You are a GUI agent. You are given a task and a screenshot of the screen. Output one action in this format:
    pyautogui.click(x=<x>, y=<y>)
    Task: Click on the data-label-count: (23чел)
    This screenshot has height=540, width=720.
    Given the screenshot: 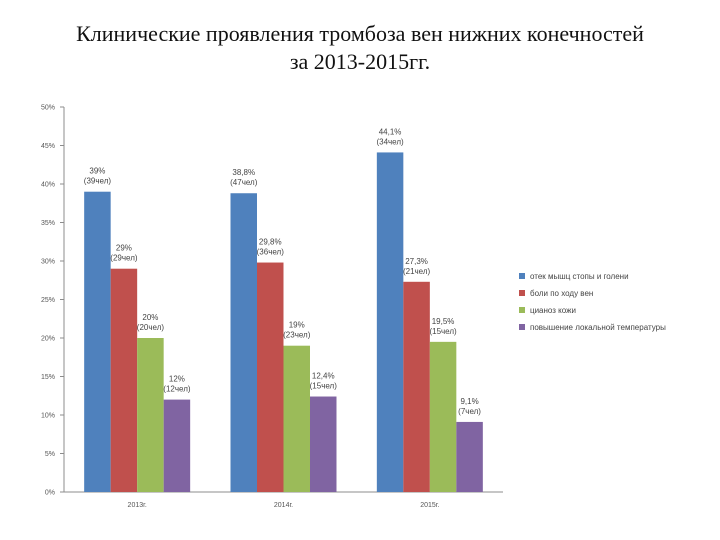 What is the action you would take?
    pyautogui.click(x=297, y=335)
    